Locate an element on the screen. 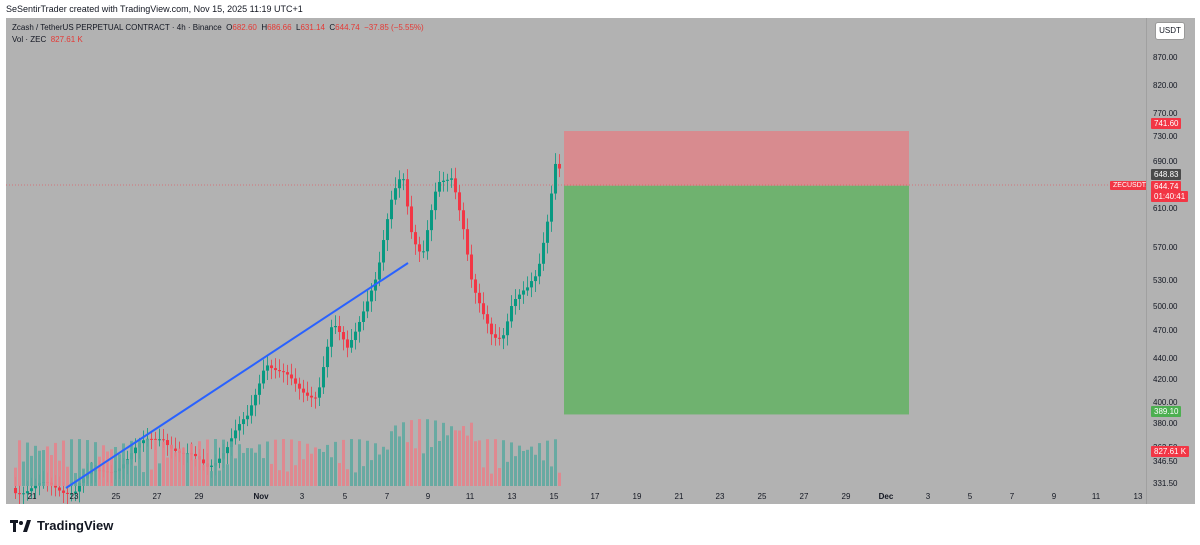  price-tick-label: 380.00 is located at coordinates (1165, 423).